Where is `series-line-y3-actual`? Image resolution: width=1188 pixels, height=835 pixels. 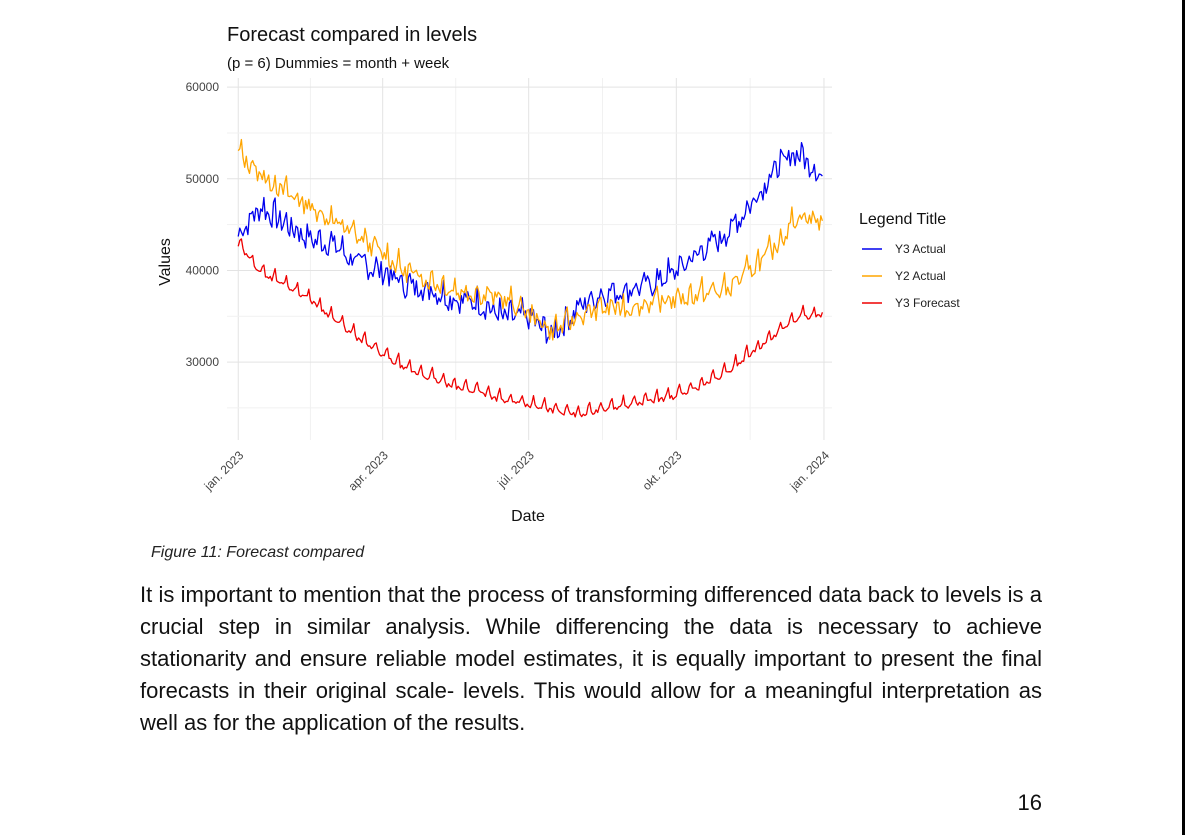
series-line-y3-actual is located at coordinates (530, 242).